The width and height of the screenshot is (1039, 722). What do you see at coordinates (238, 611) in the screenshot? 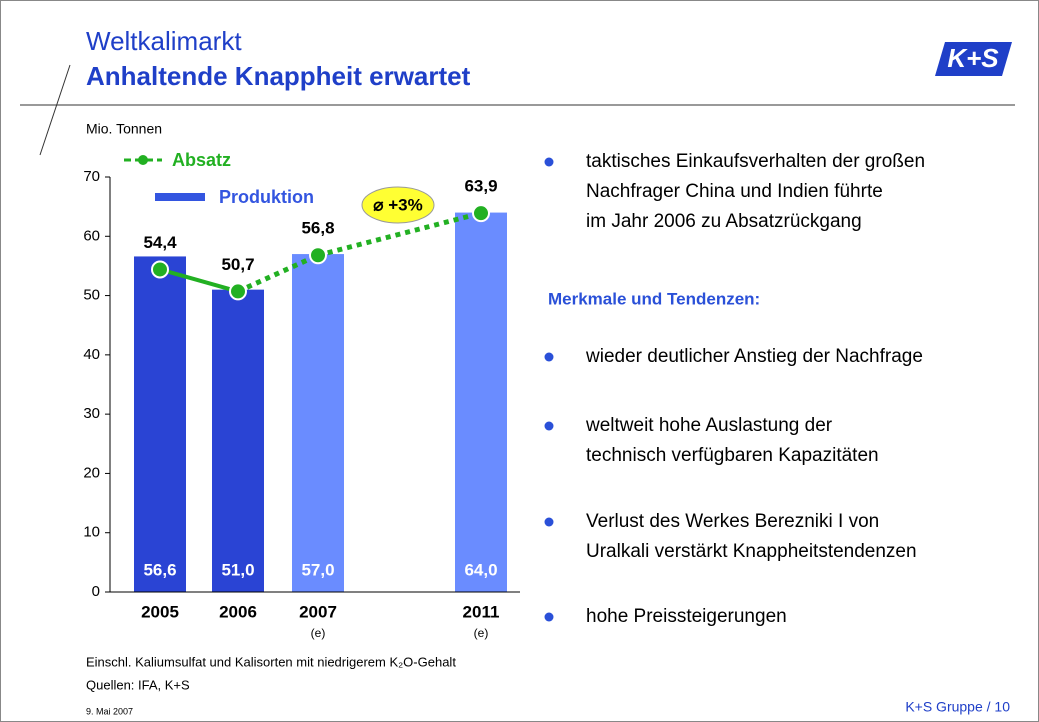
I see `x-tick-label: 2006` at bounding box center [238, 611].